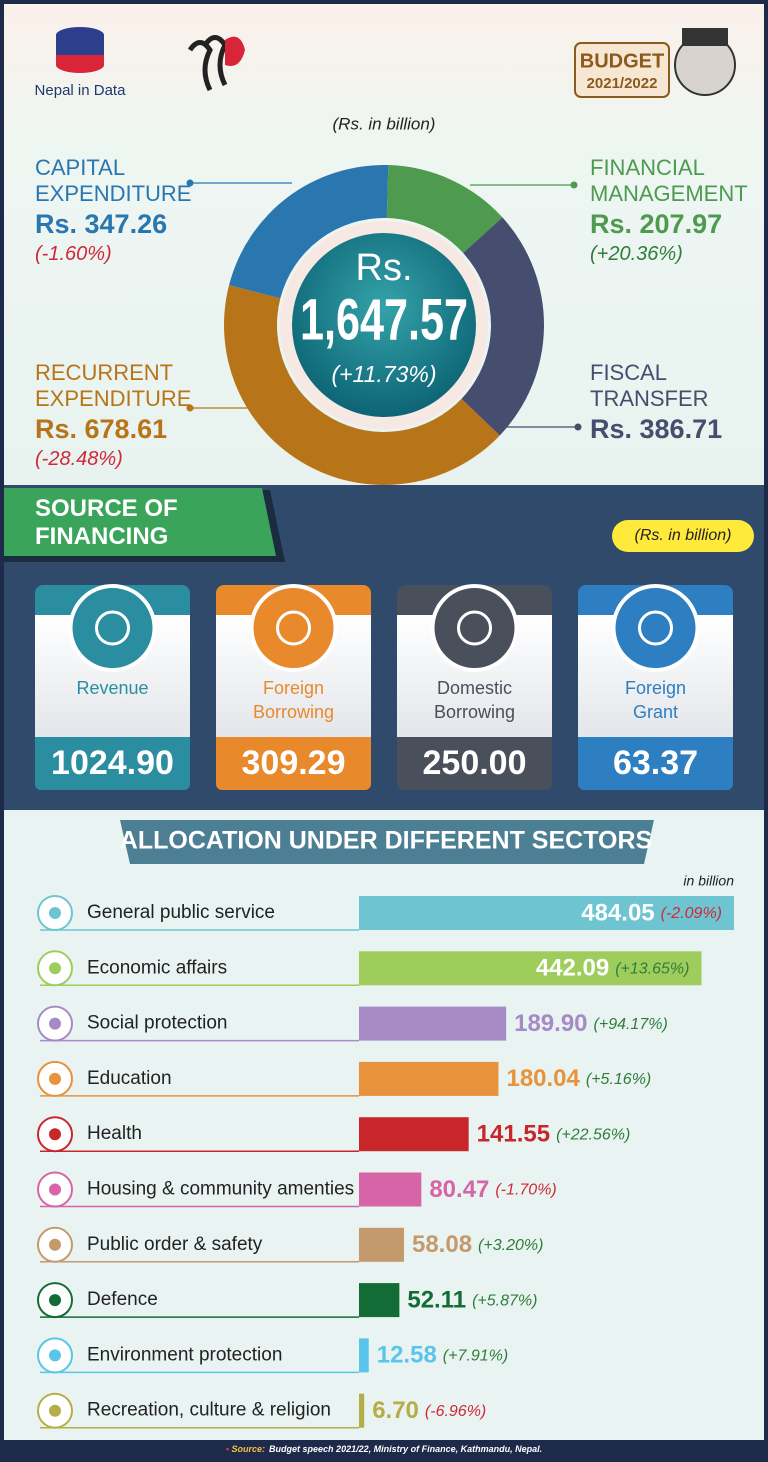 The height and width of the screenshot is (1462, 768). I want to click on category-label: Defence, so click(122, 1299).